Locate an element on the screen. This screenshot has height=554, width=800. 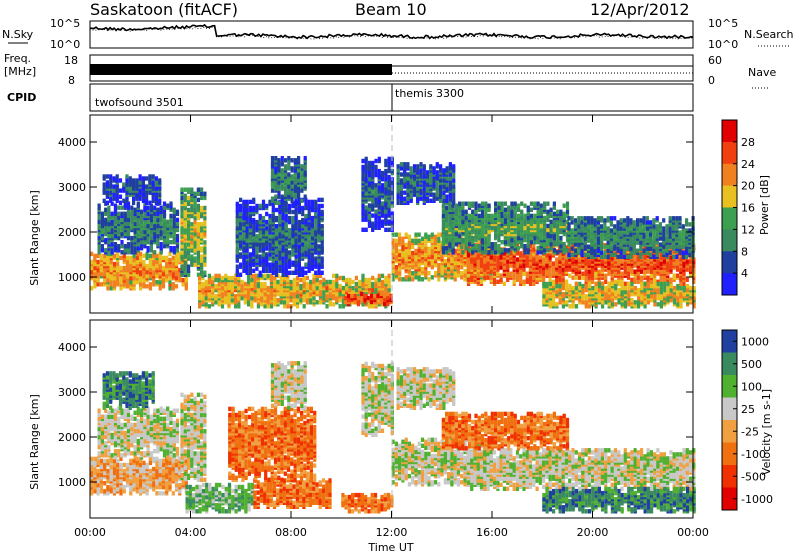
noise-rtick-bottom: 10^0 is located at coordinates (723, 44).